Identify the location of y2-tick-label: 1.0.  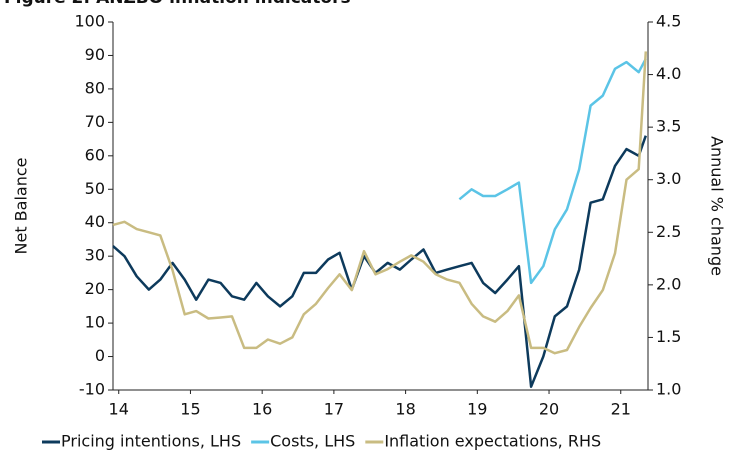
(668, 389).